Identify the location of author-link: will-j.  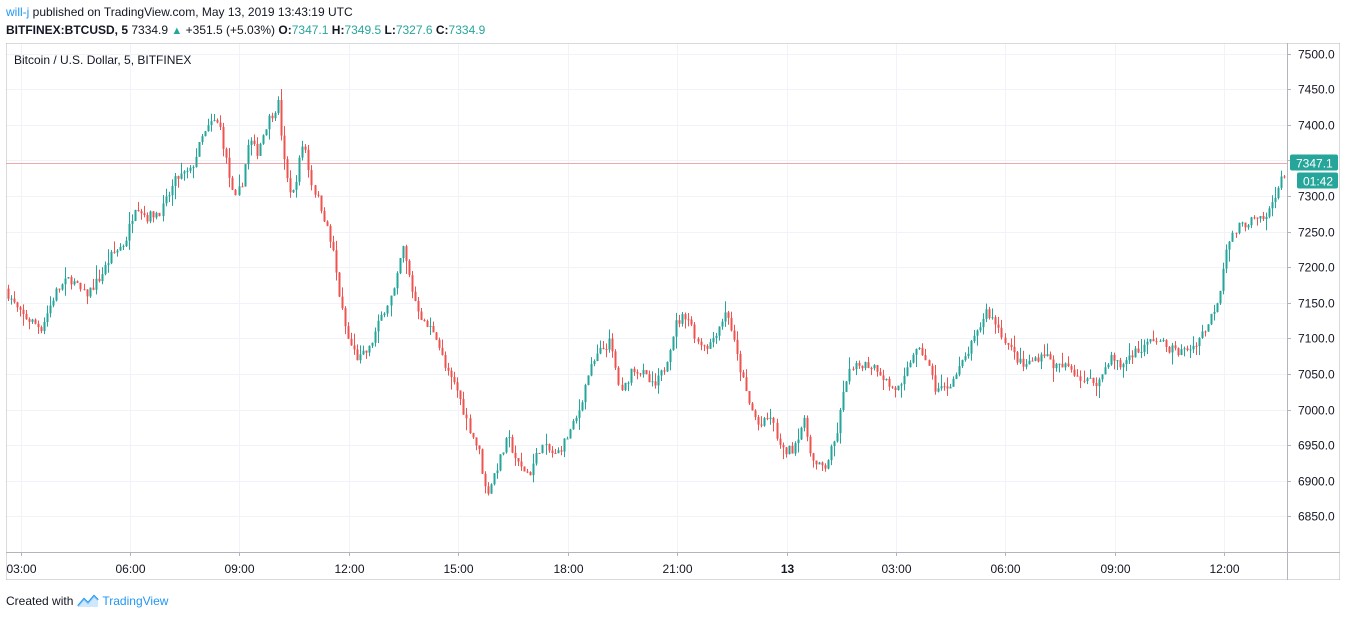
(18, 12).